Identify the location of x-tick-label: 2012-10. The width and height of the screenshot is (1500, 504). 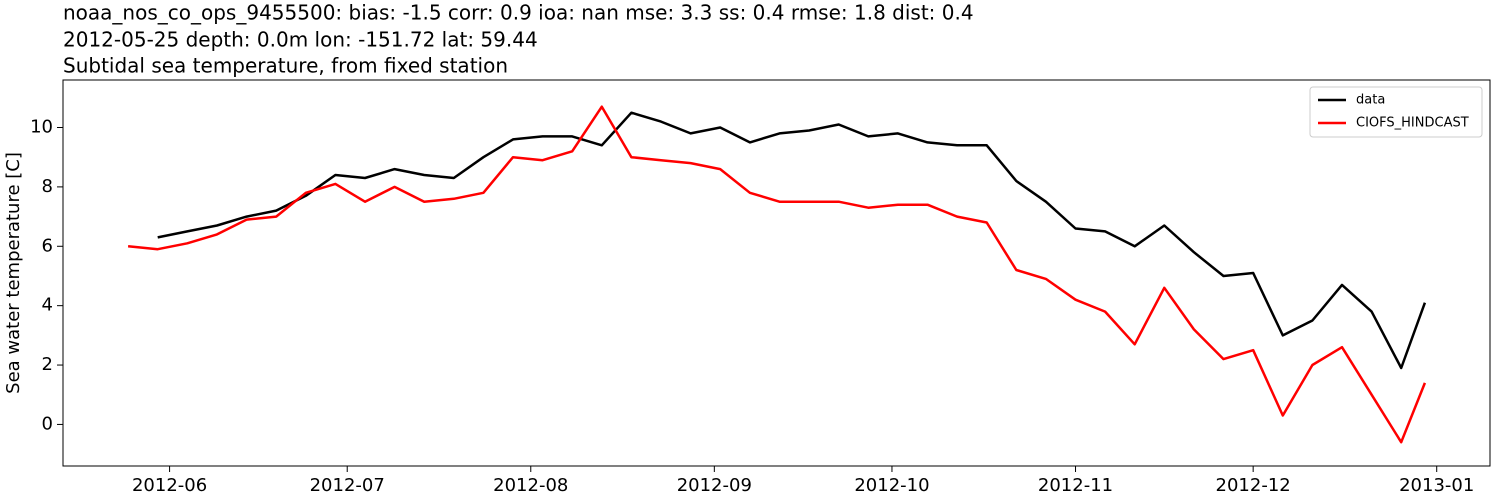
(891, 485).